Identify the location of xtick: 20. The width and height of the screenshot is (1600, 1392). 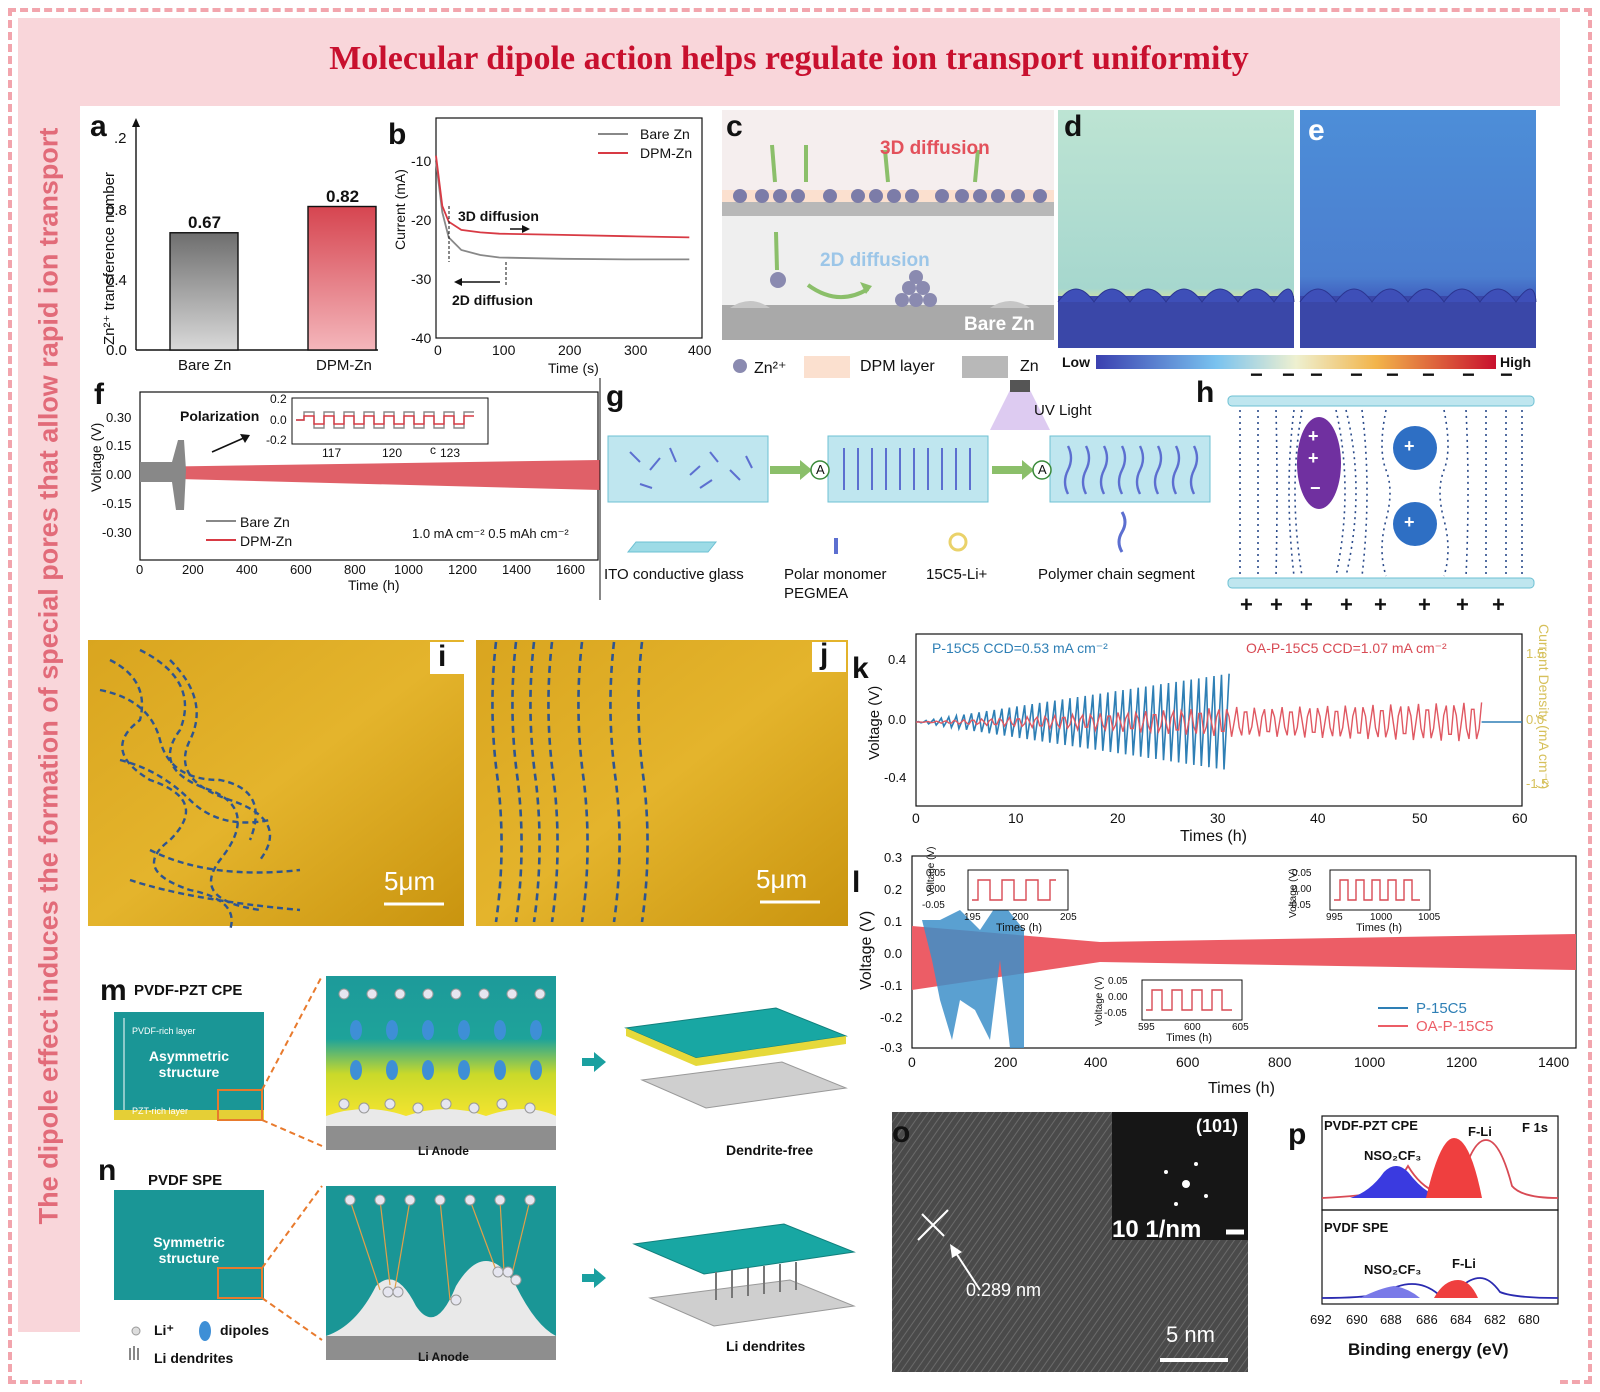
(1118, 818).